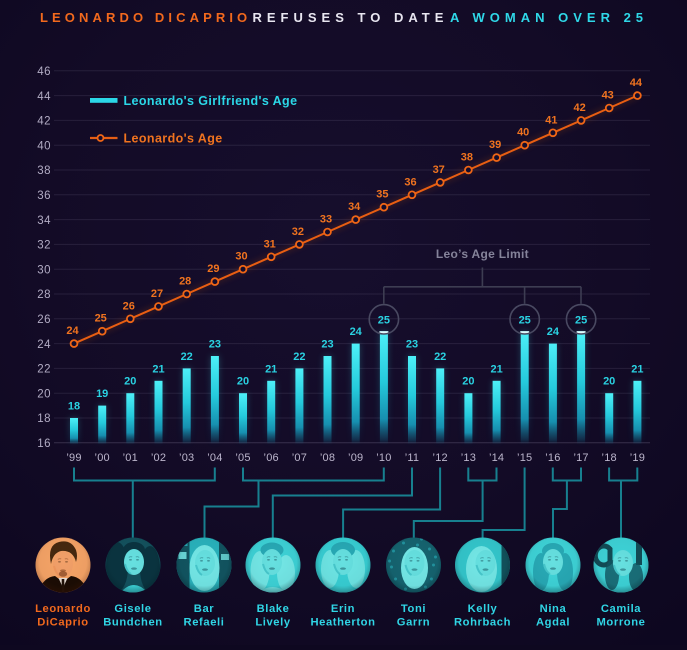 This screenshot has height=650, width=687. Describe the element at coordinates (382, 195) in the screenshot. I see `svg-text: 35` at that location.